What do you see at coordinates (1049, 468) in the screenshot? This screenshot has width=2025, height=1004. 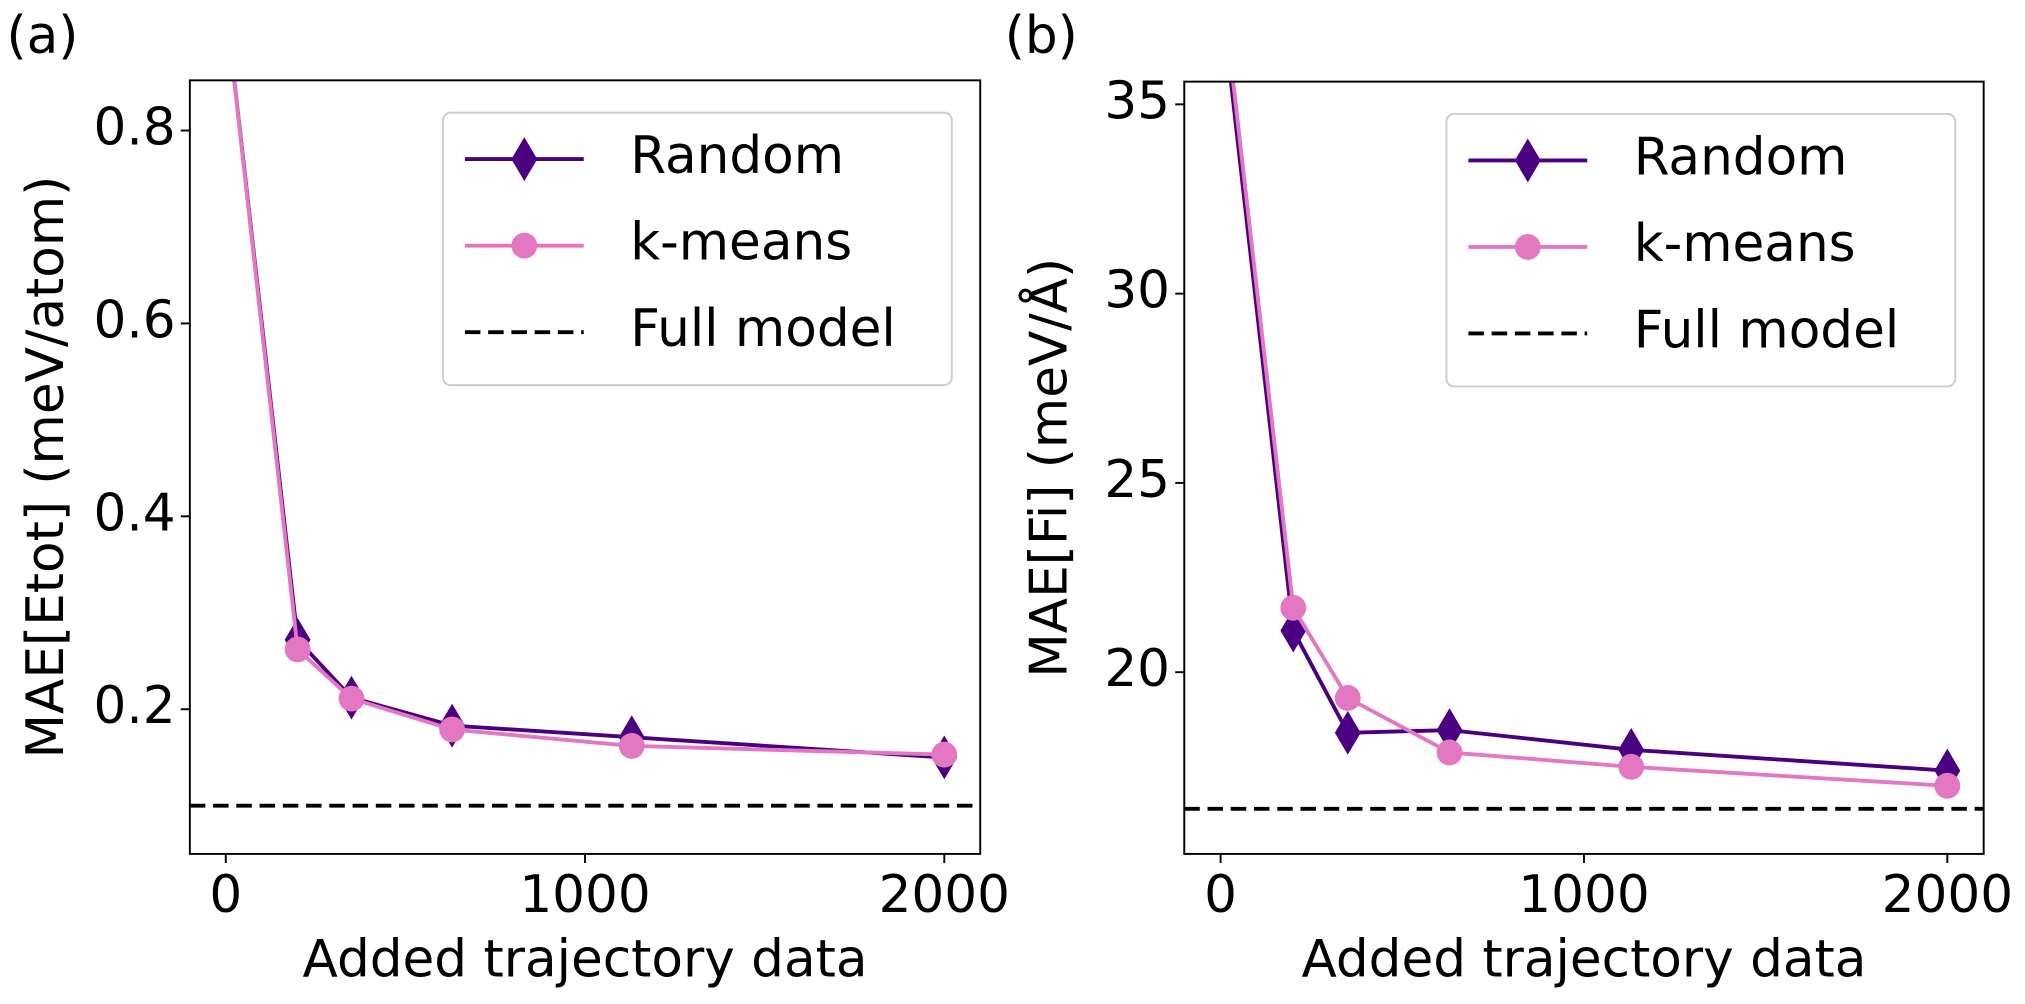 I see `y-axis-label: MAE[Fi] (meV/Å)` at bounding box center [1049, 468].